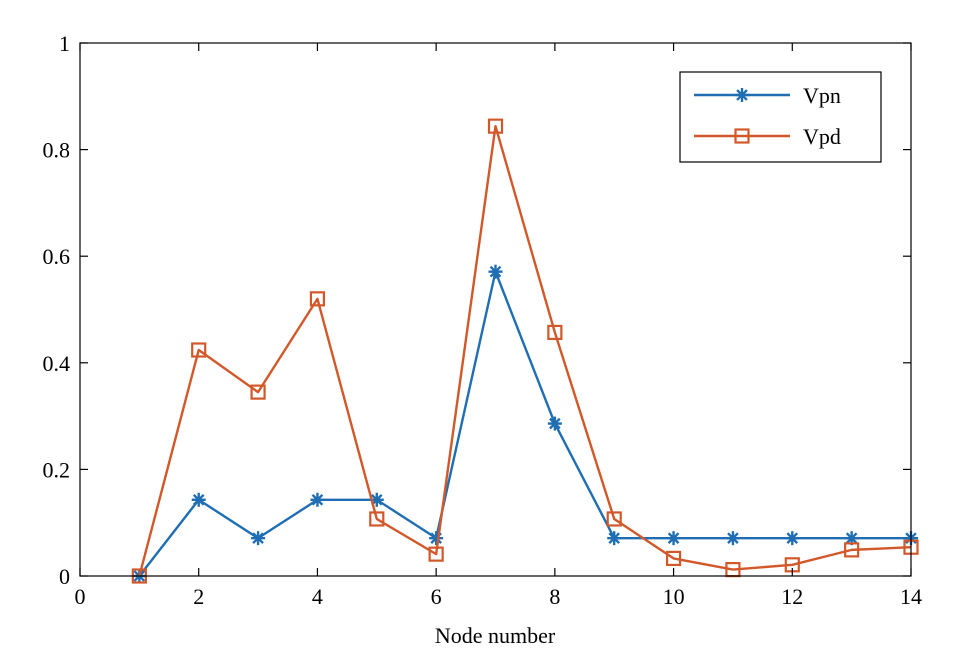 The width and height of the screenshot is (968, 670). What do you see at coordinates (495, 635) in the screenshot?
I see `x-axis-title: Node number` at bounding box center [495, 635].